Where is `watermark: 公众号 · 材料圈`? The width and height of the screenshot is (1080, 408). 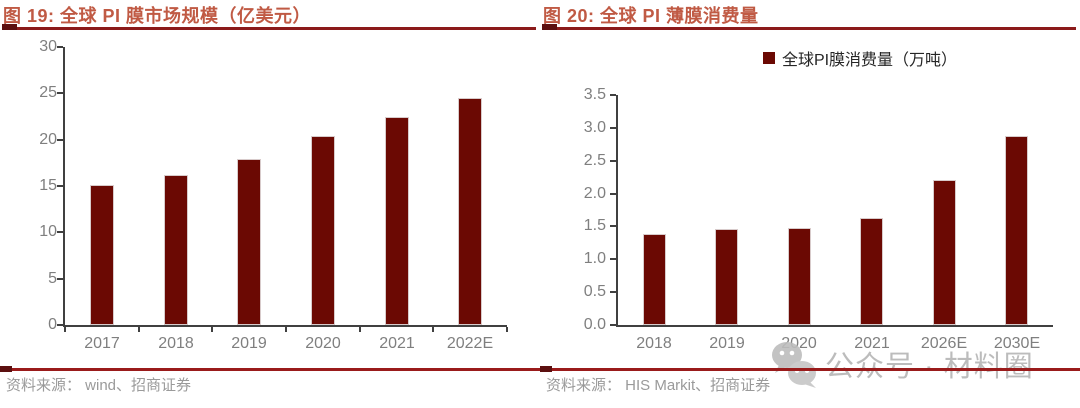 watermark: 公众号 · 材料圈 is located at coordinates (901, 364).